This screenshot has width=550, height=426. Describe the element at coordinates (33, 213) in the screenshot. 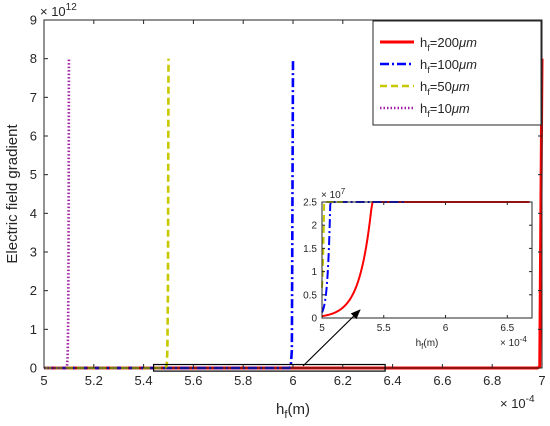

I see `y-tick-label: 4` at that location.